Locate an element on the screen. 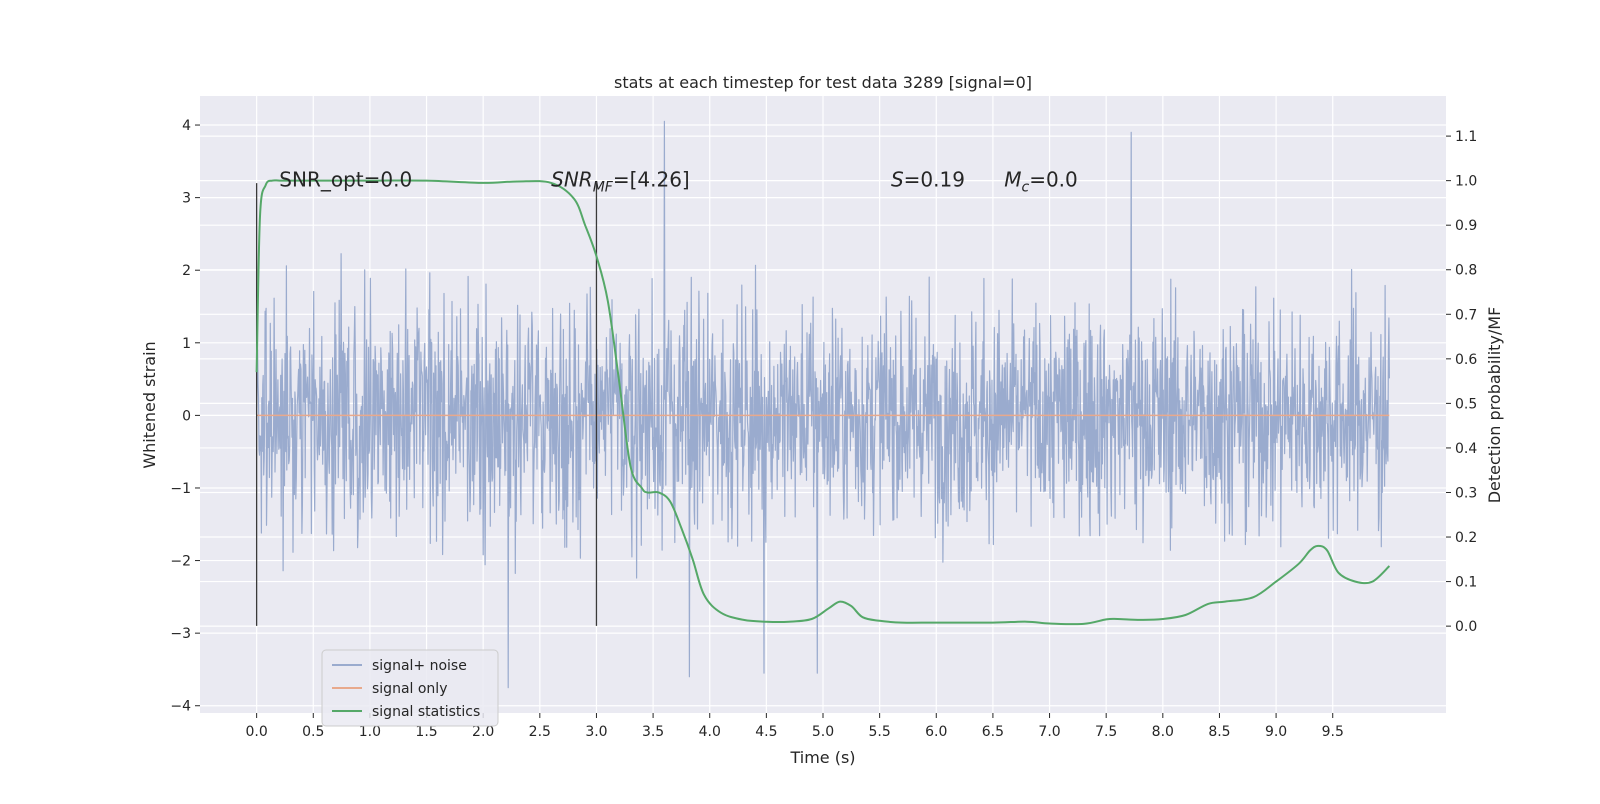 This screenshot has height=804, width=1600. annotation-2: S=0.19 is located at coordinates (928, 180).